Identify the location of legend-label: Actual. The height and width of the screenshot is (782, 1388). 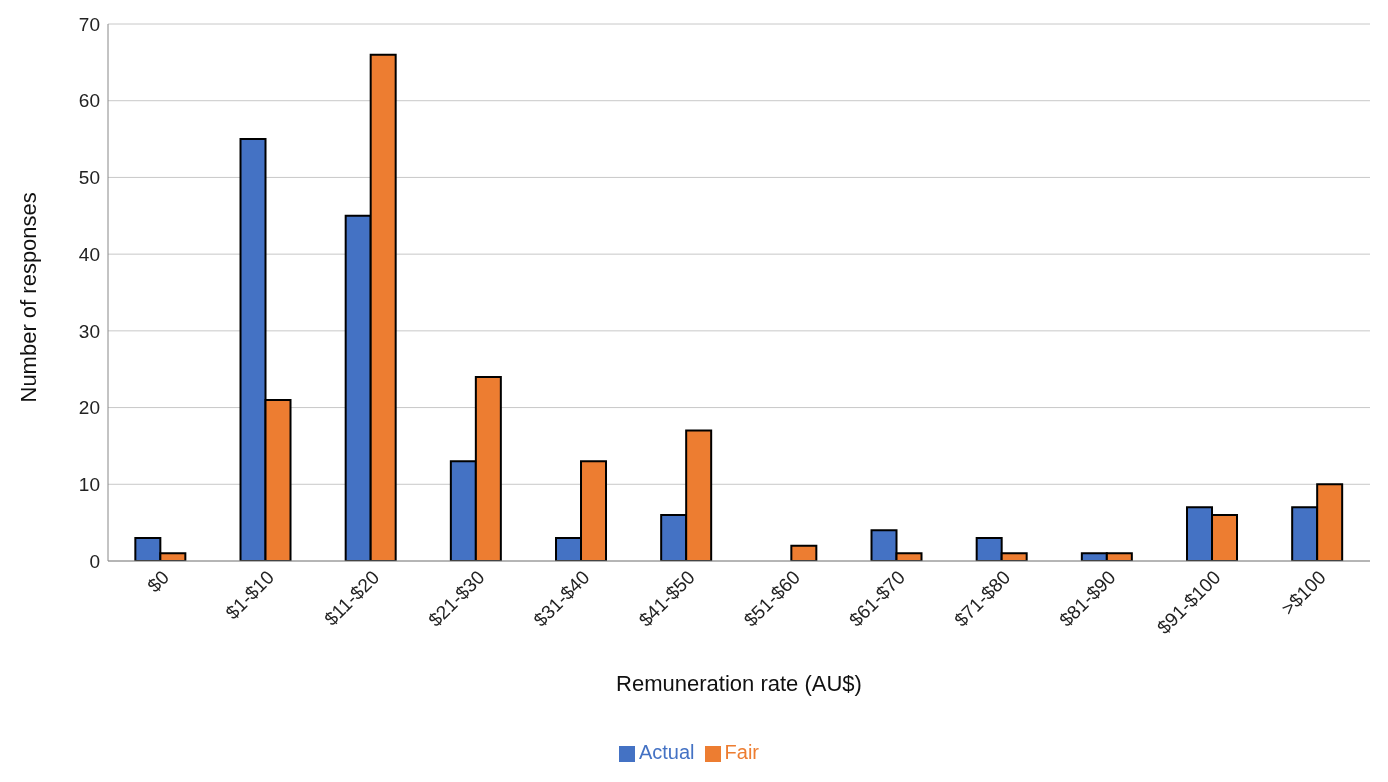
(666, 752).